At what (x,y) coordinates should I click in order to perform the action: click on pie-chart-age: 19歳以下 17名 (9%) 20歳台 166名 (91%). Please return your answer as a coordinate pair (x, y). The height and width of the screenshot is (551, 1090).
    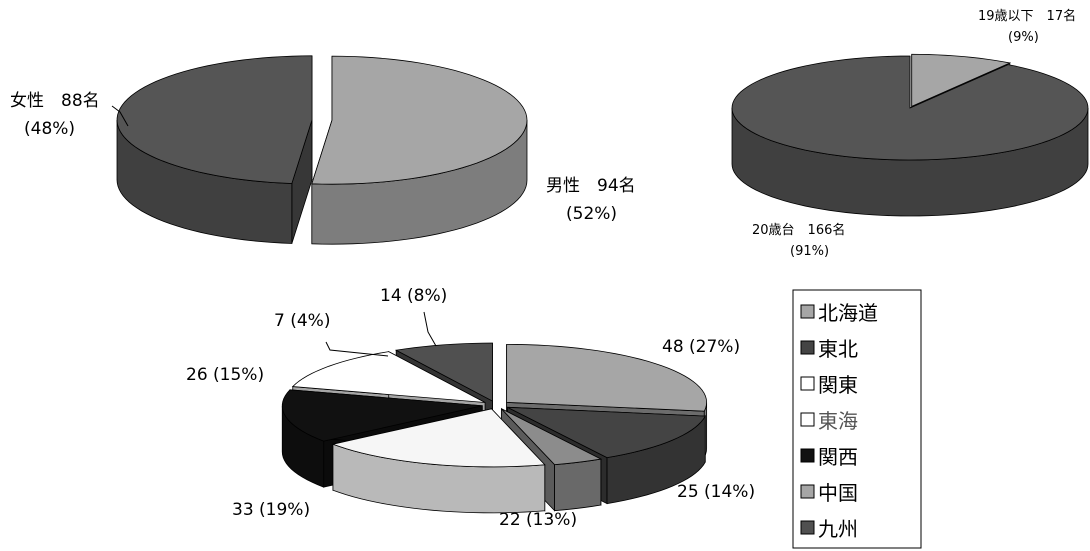
    Looking at the image, I should click on (910, 133).